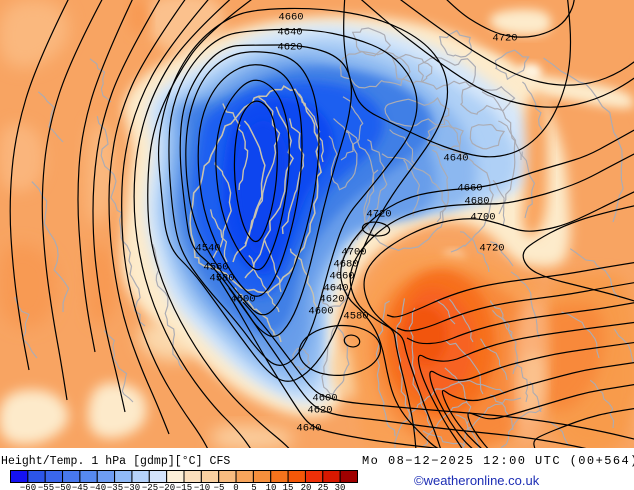 This screenshot has width=634, height=490. What do you see at coordinates (215, 268) in the screenshot?
I see `svg-text: 4560` at bounding box center [215, 268].